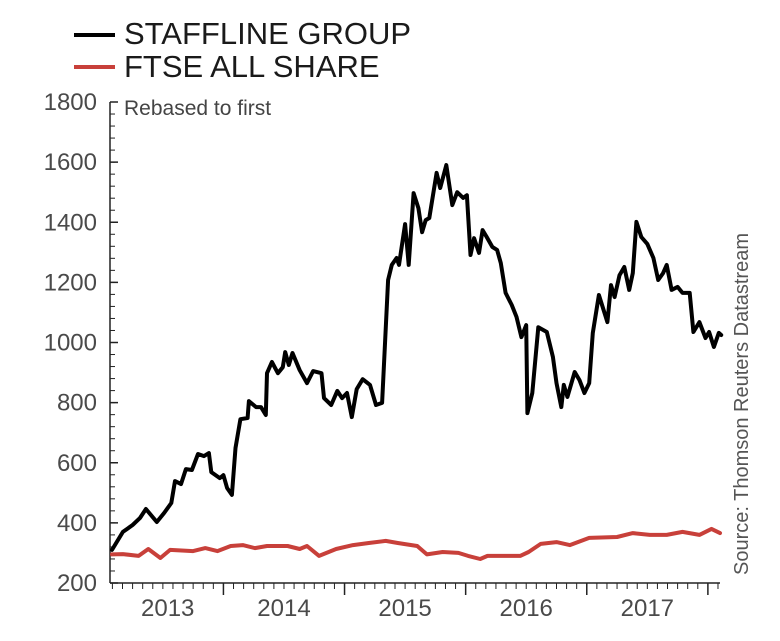  What do you see at coordinates (77, 583) in the screenshot?
I see `y-tick-label: 200` at bounding box center [77, 583].